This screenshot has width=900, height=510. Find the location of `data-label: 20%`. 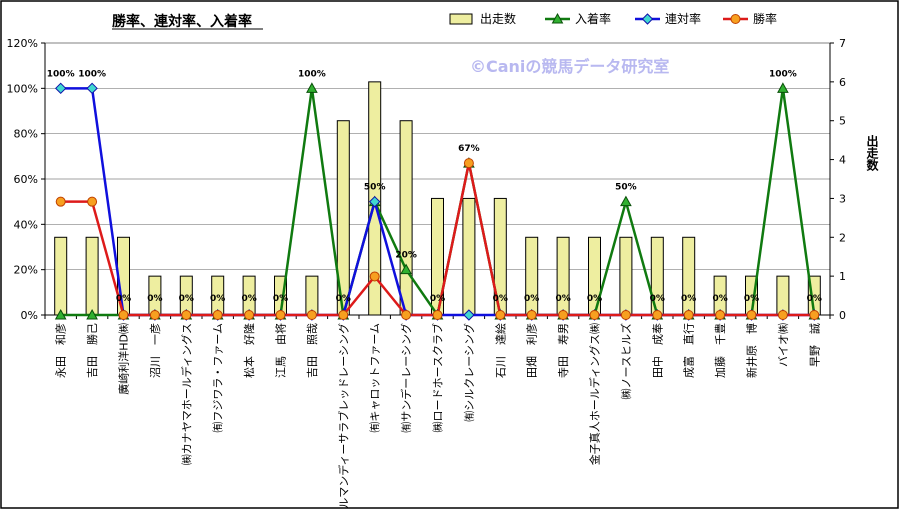

data-label: 20% is located at coordinates (406, 256).